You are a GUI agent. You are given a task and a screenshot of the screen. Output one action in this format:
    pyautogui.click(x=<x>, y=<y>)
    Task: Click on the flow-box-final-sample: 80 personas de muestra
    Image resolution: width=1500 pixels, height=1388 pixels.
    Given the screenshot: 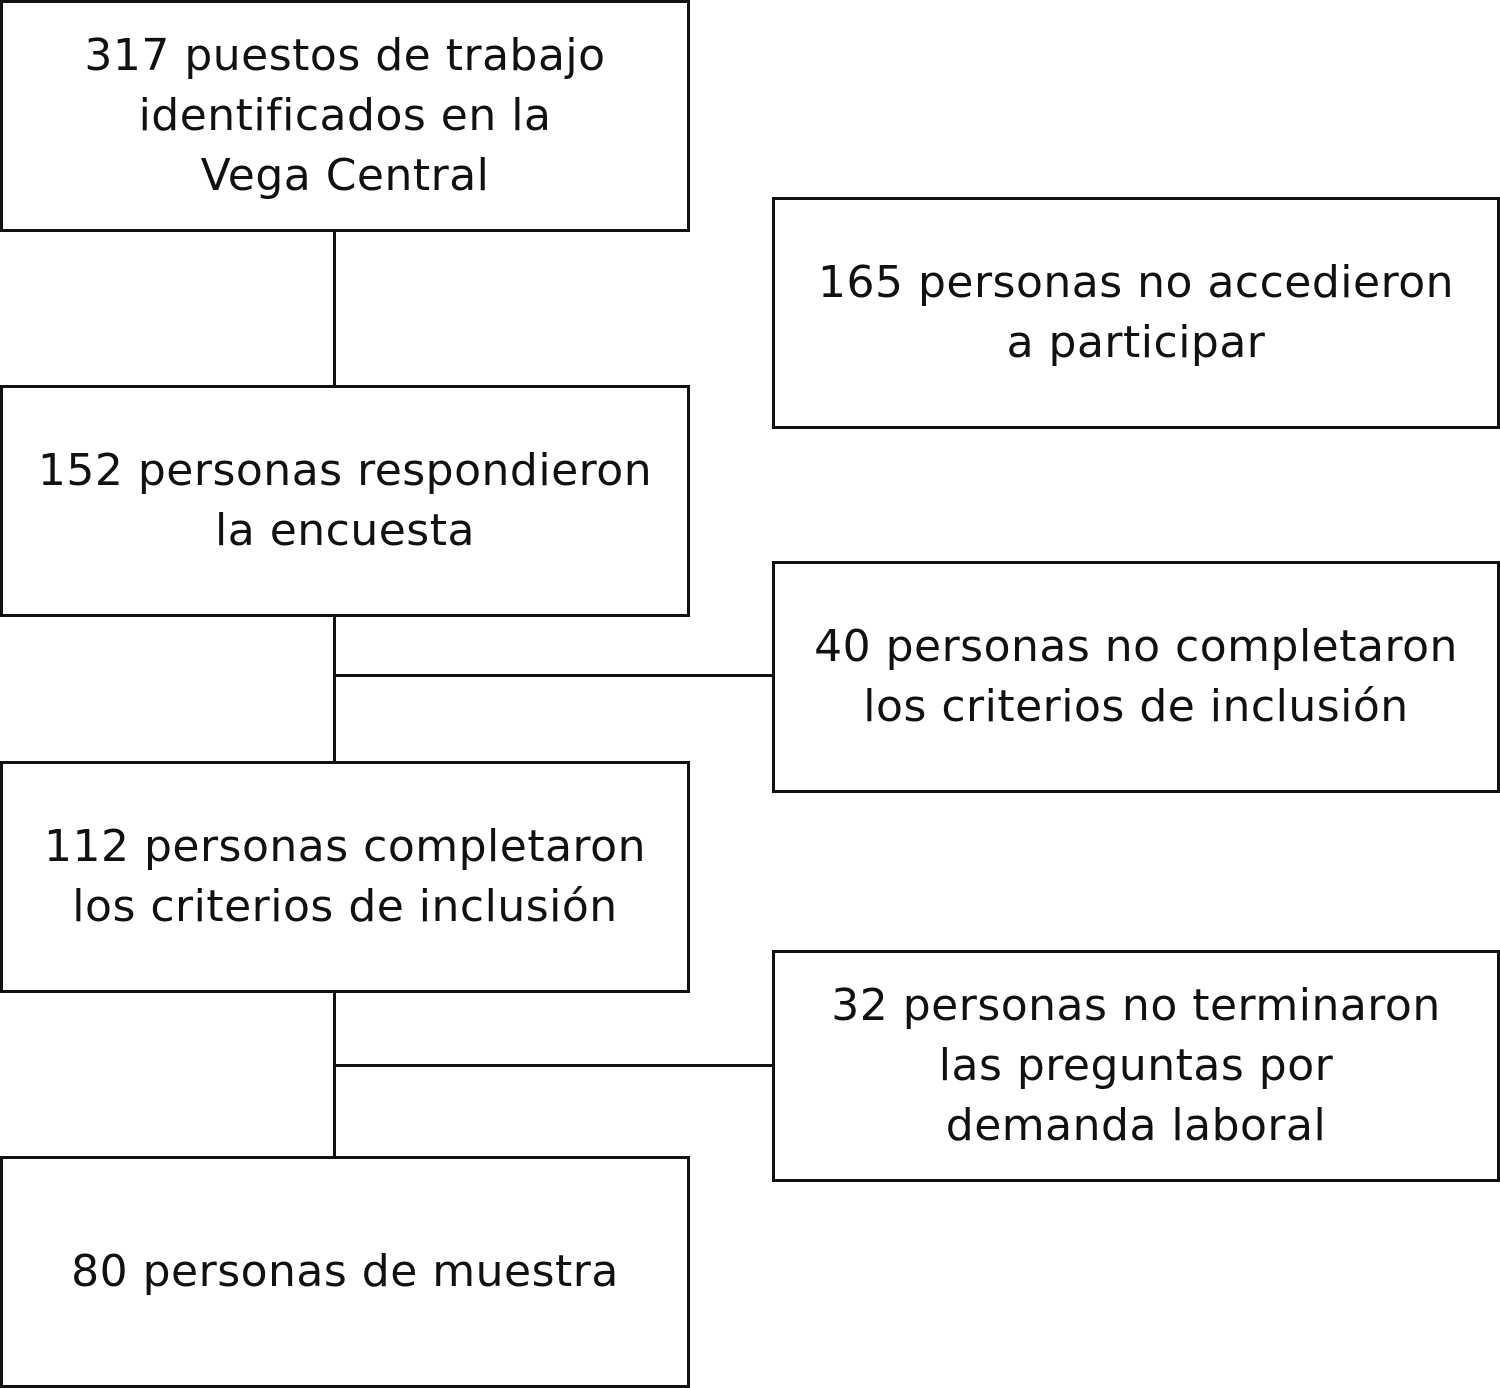 What is the action you would take?
    pyautogui.click(x=345, y=1272)
    